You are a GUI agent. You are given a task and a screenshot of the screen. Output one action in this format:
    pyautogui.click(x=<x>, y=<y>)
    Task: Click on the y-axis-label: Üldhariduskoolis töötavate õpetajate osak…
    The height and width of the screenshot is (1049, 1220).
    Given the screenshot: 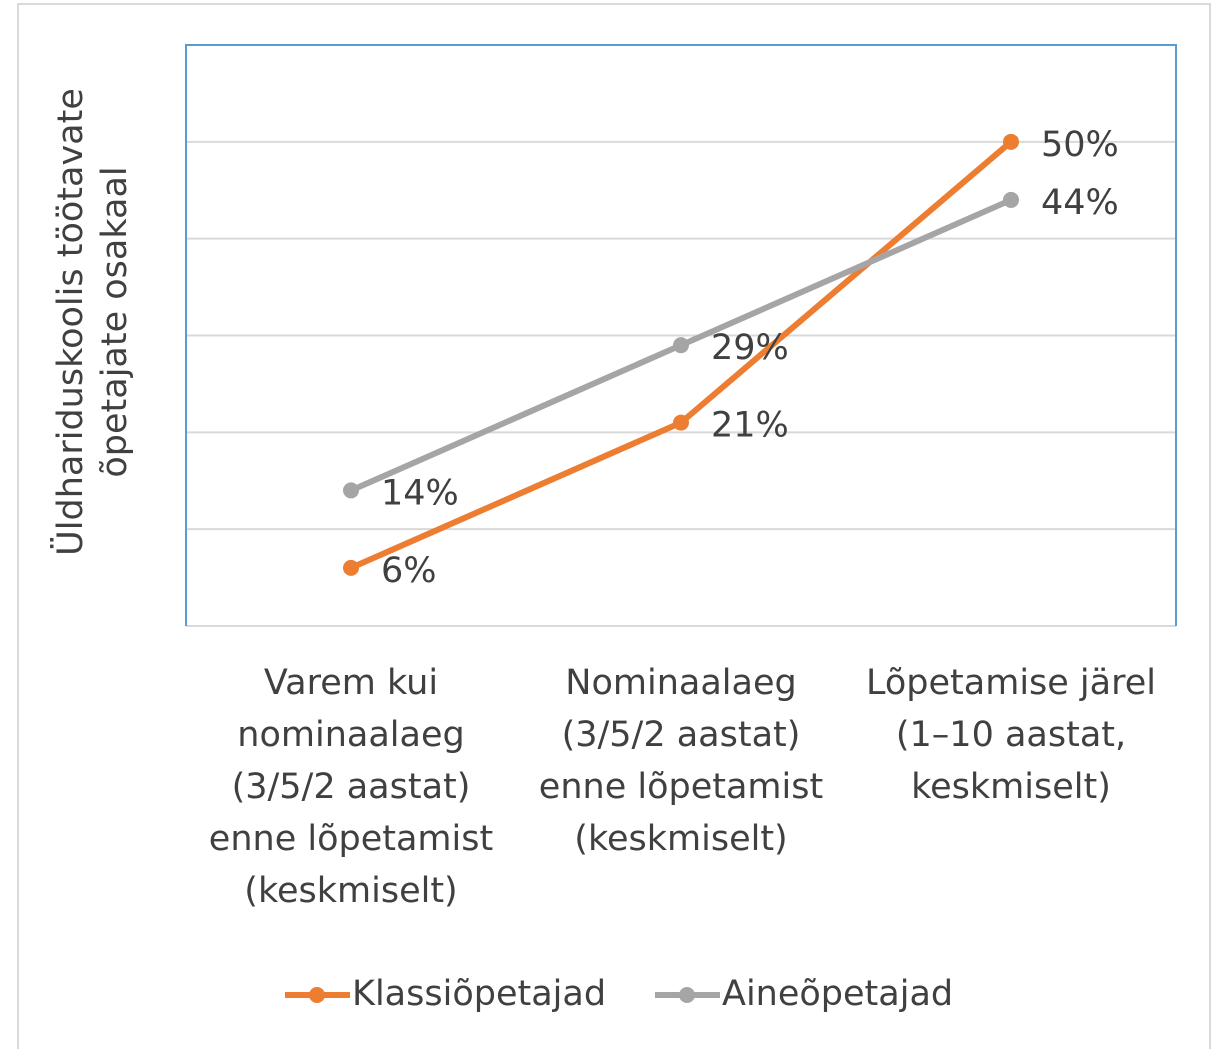 What is the action you would take?
    pyautogui.click(x=92, y=322)
    